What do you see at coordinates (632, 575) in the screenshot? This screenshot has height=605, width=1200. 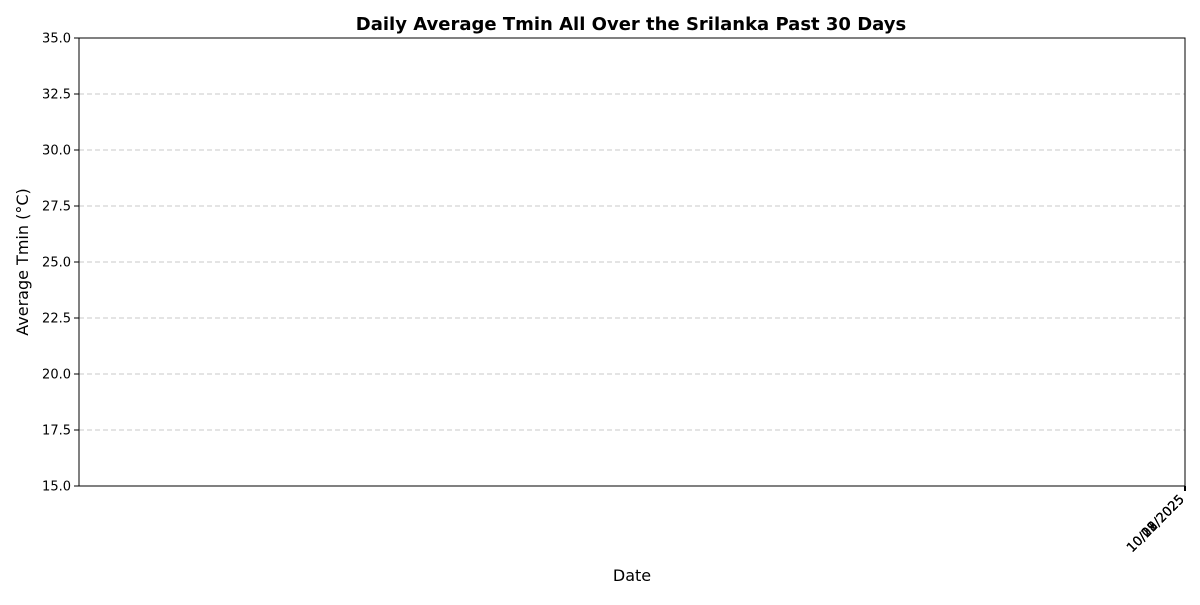 I see `x-axis-label: Date` at bounding box center [632, 575].